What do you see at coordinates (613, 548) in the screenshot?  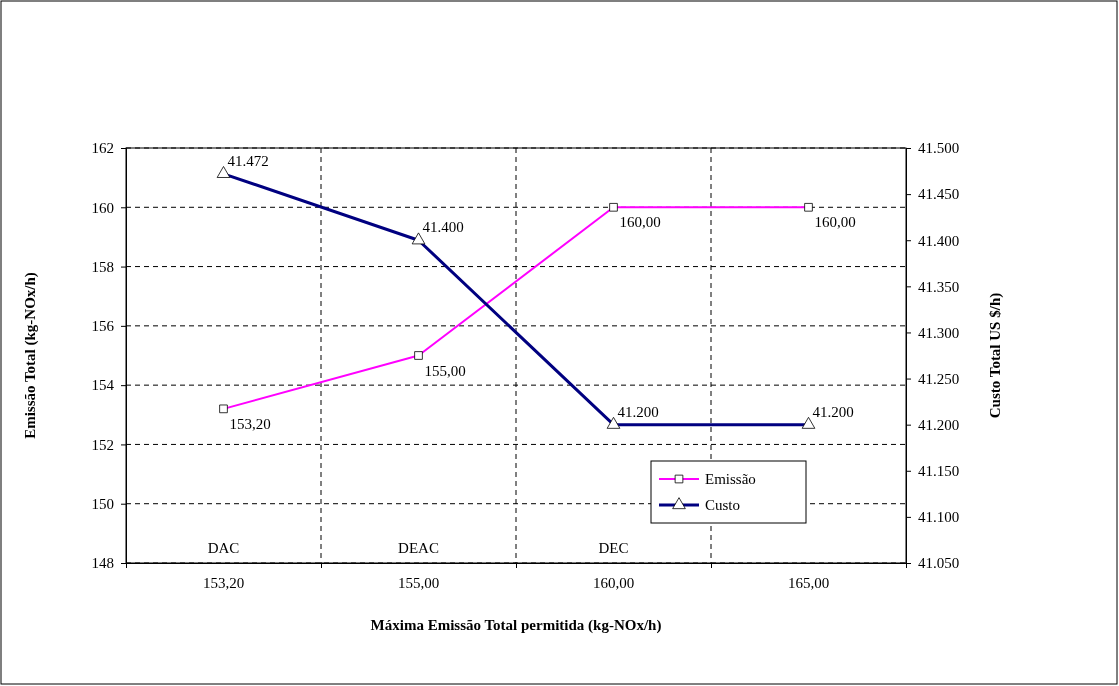 I see `annotation: DEC` at bounding box center [613, 548].